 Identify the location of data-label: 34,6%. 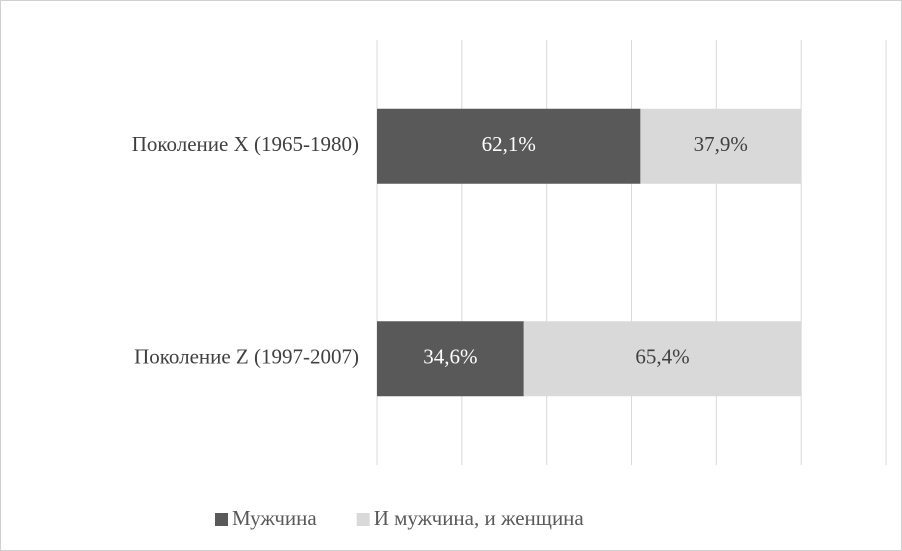
(450, 357).